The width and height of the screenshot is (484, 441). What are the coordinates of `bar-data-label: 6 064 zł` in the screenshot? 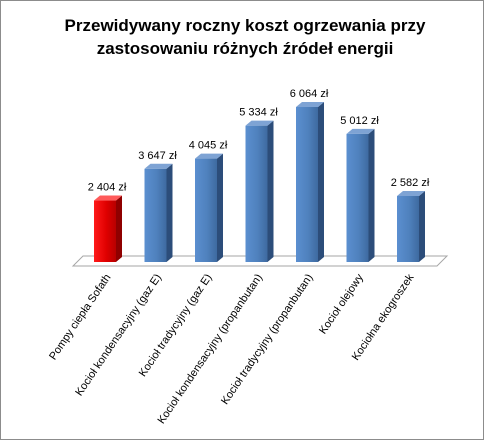 It's located at (309, 94).